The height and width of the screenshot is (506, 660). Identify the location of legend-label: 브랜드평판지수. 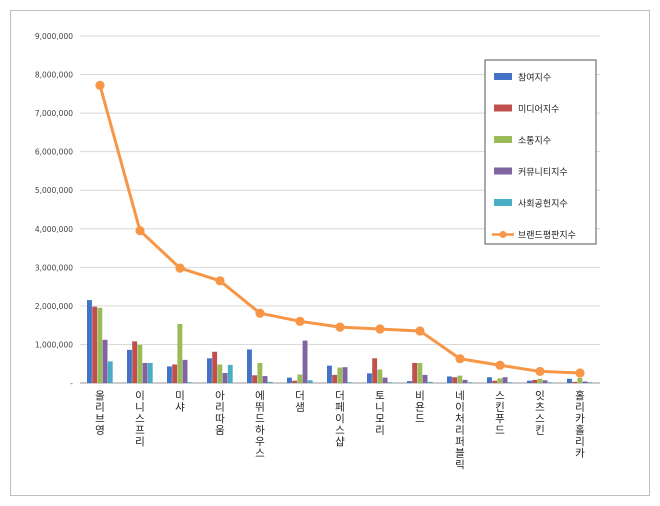
(547, 235).